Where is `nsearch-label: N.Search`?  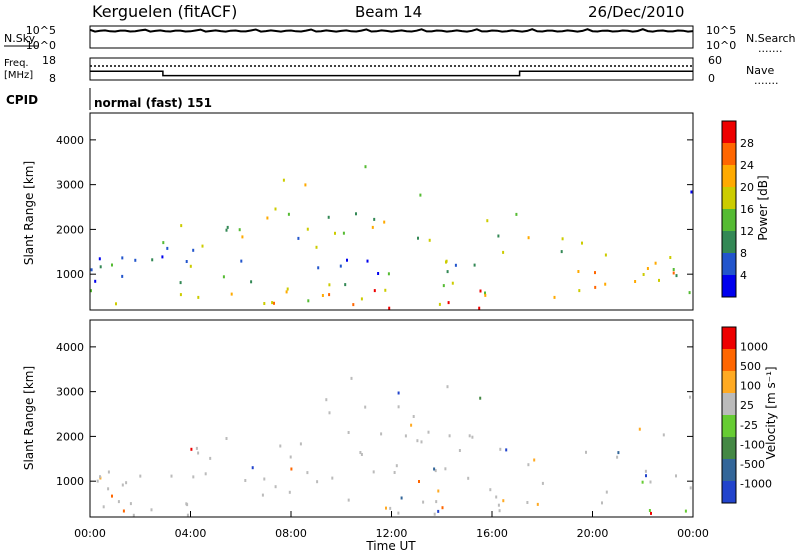 nsearch-label: N.Search is located at coordinates (771, 38).